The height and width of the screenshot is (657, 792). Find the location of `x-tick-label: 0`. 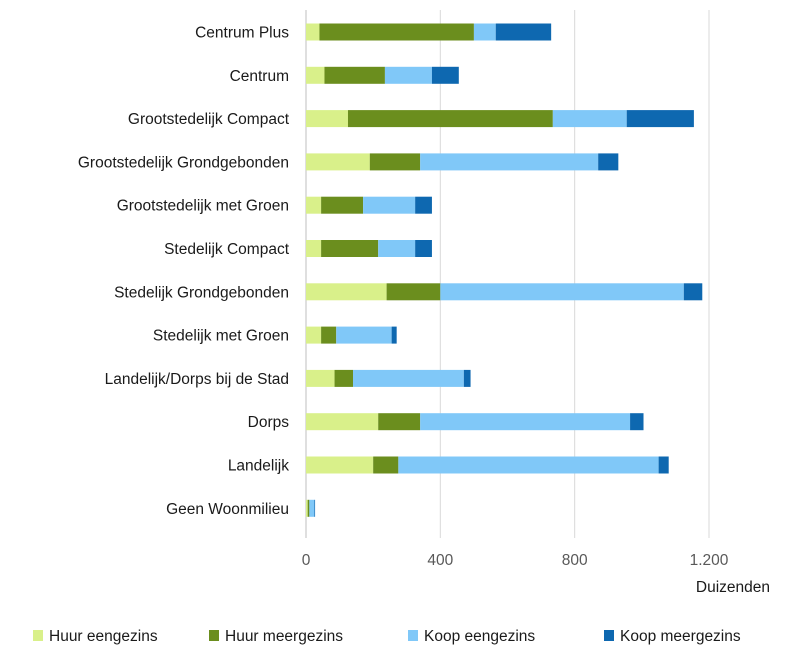

x-tick-label: 0 is located at coordinates (306, 560).